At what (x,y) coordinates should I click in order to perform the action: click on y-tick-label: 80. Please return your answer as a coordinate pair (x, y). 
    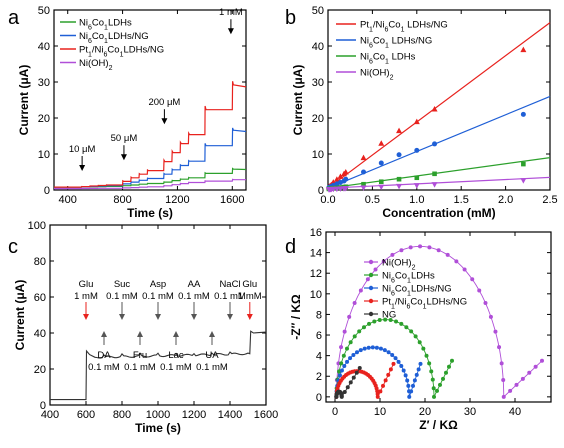
    Looking at the image, I should click on (40, 262).